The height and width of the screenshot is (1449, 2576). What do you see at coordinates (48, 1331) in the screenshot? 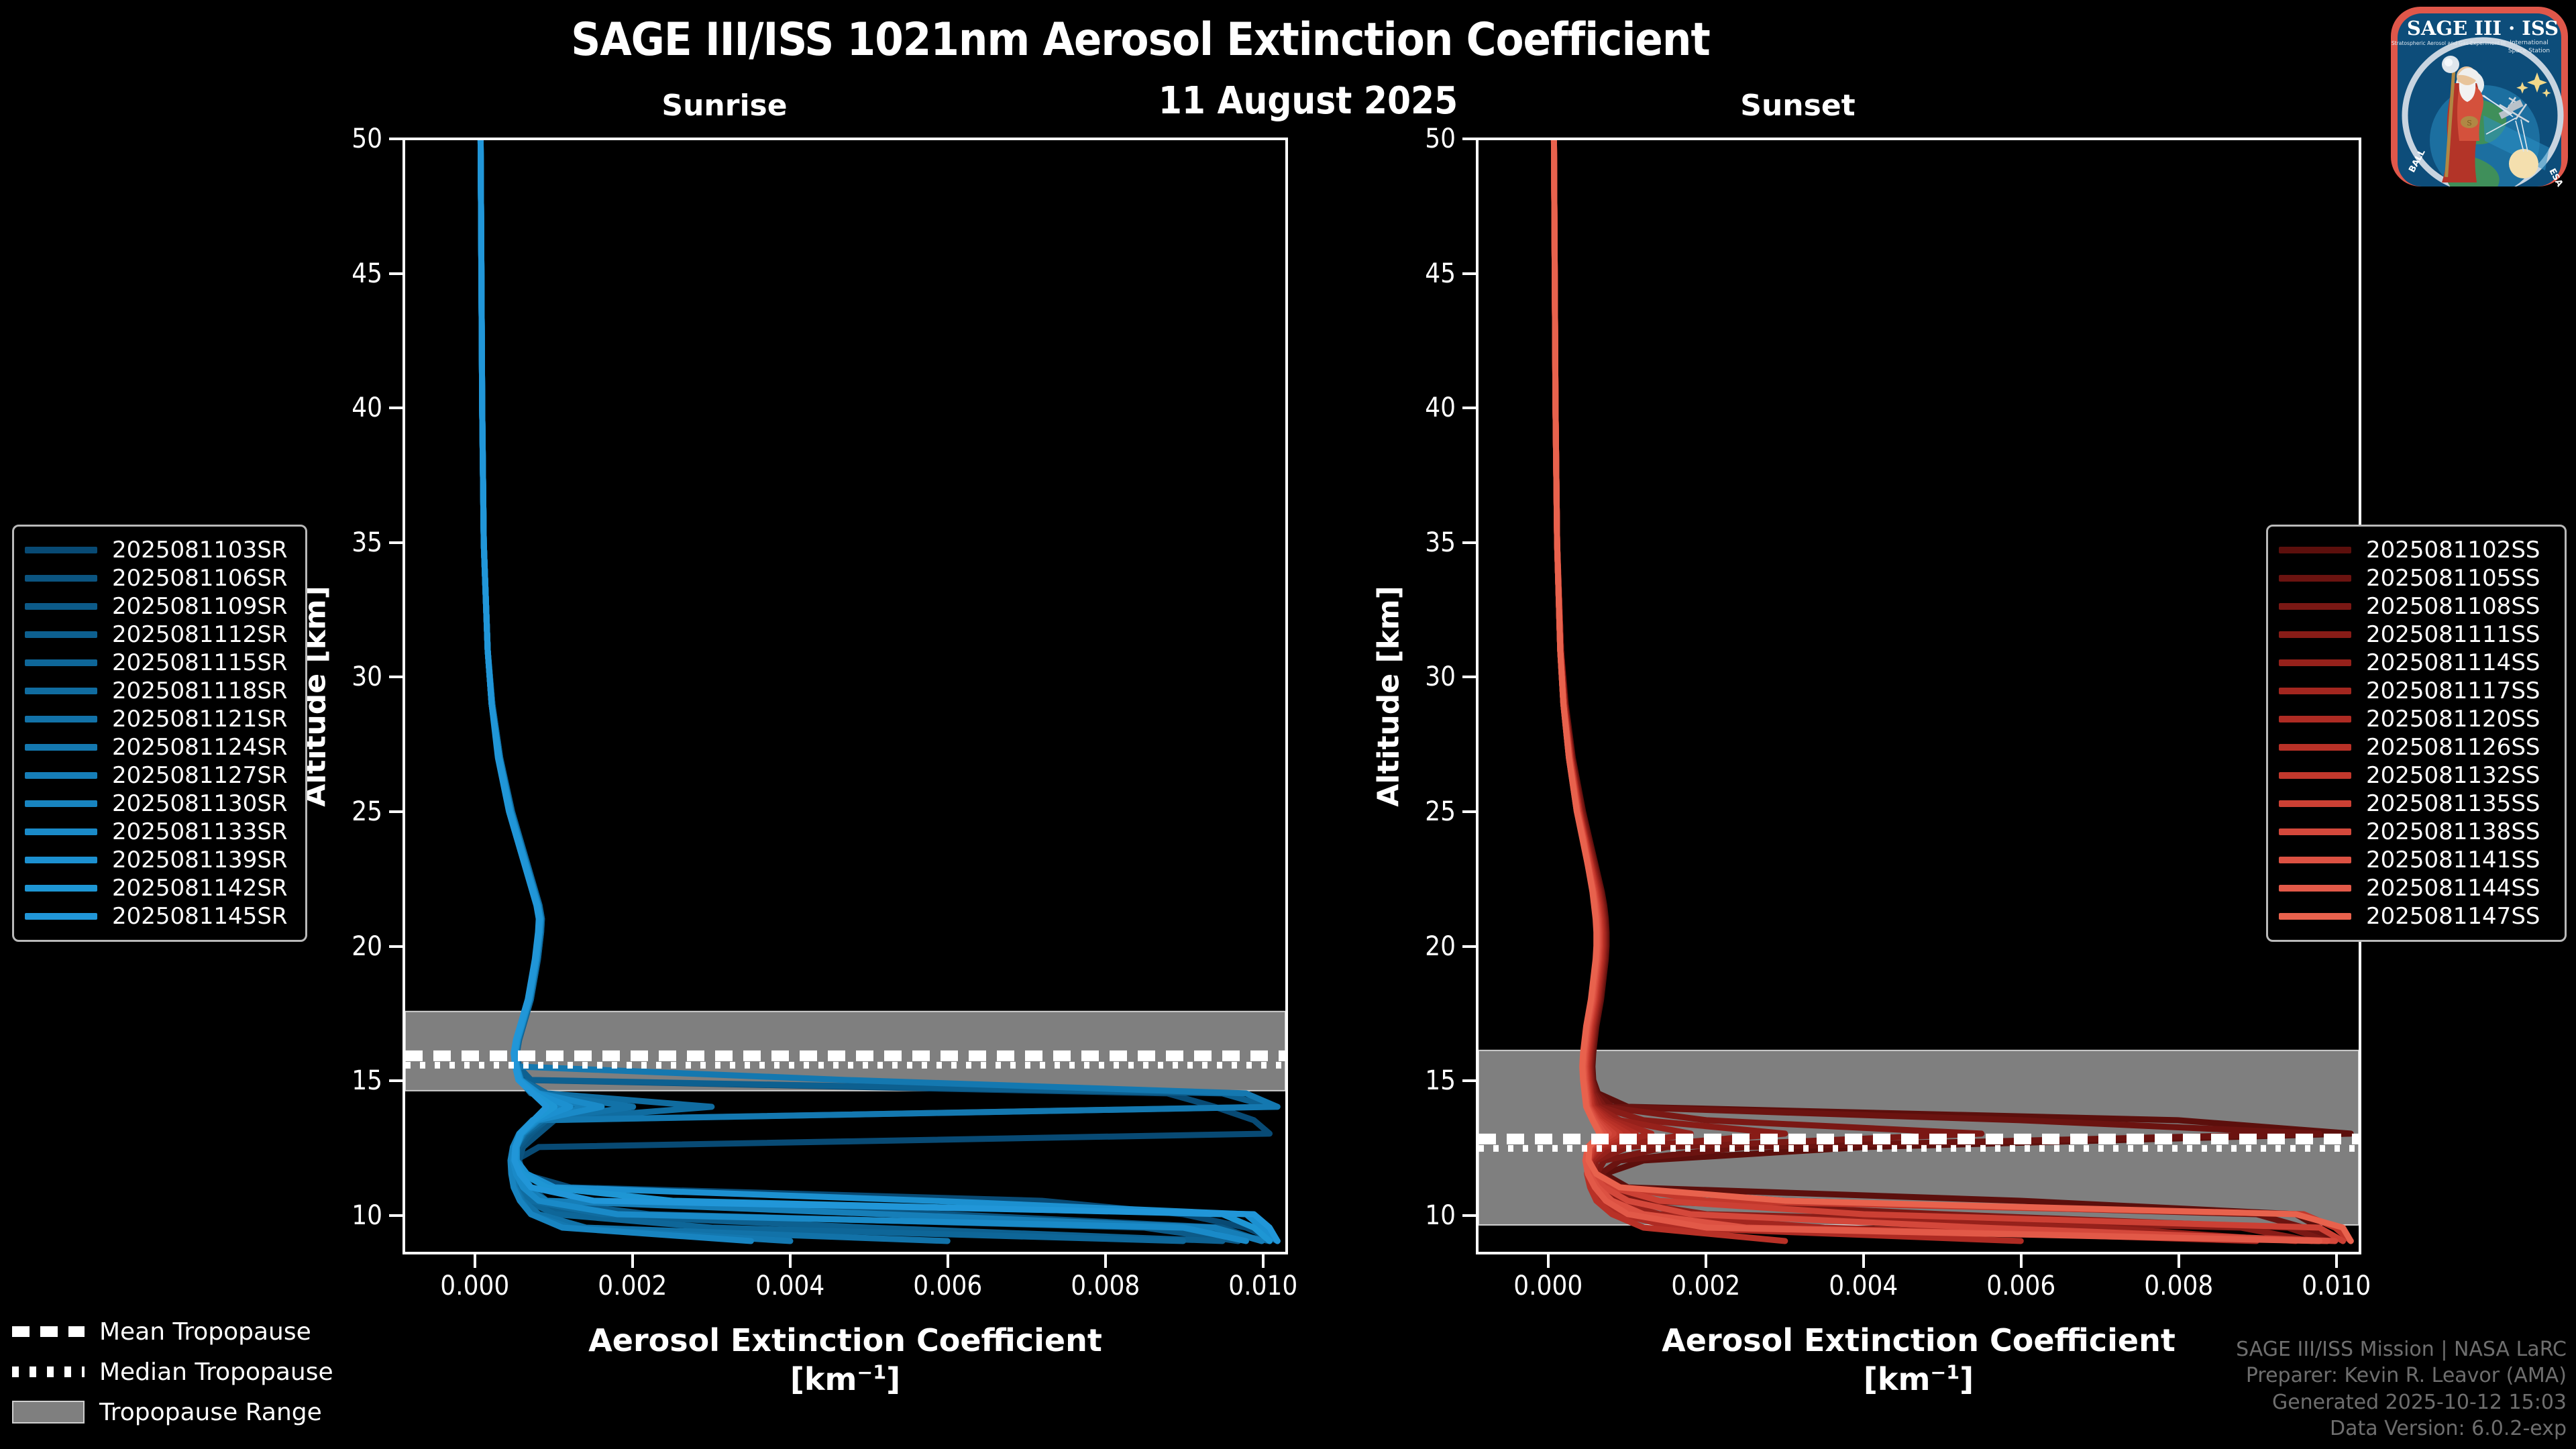
I see `dashed-line-icon` at bounding box center [48, 1331].